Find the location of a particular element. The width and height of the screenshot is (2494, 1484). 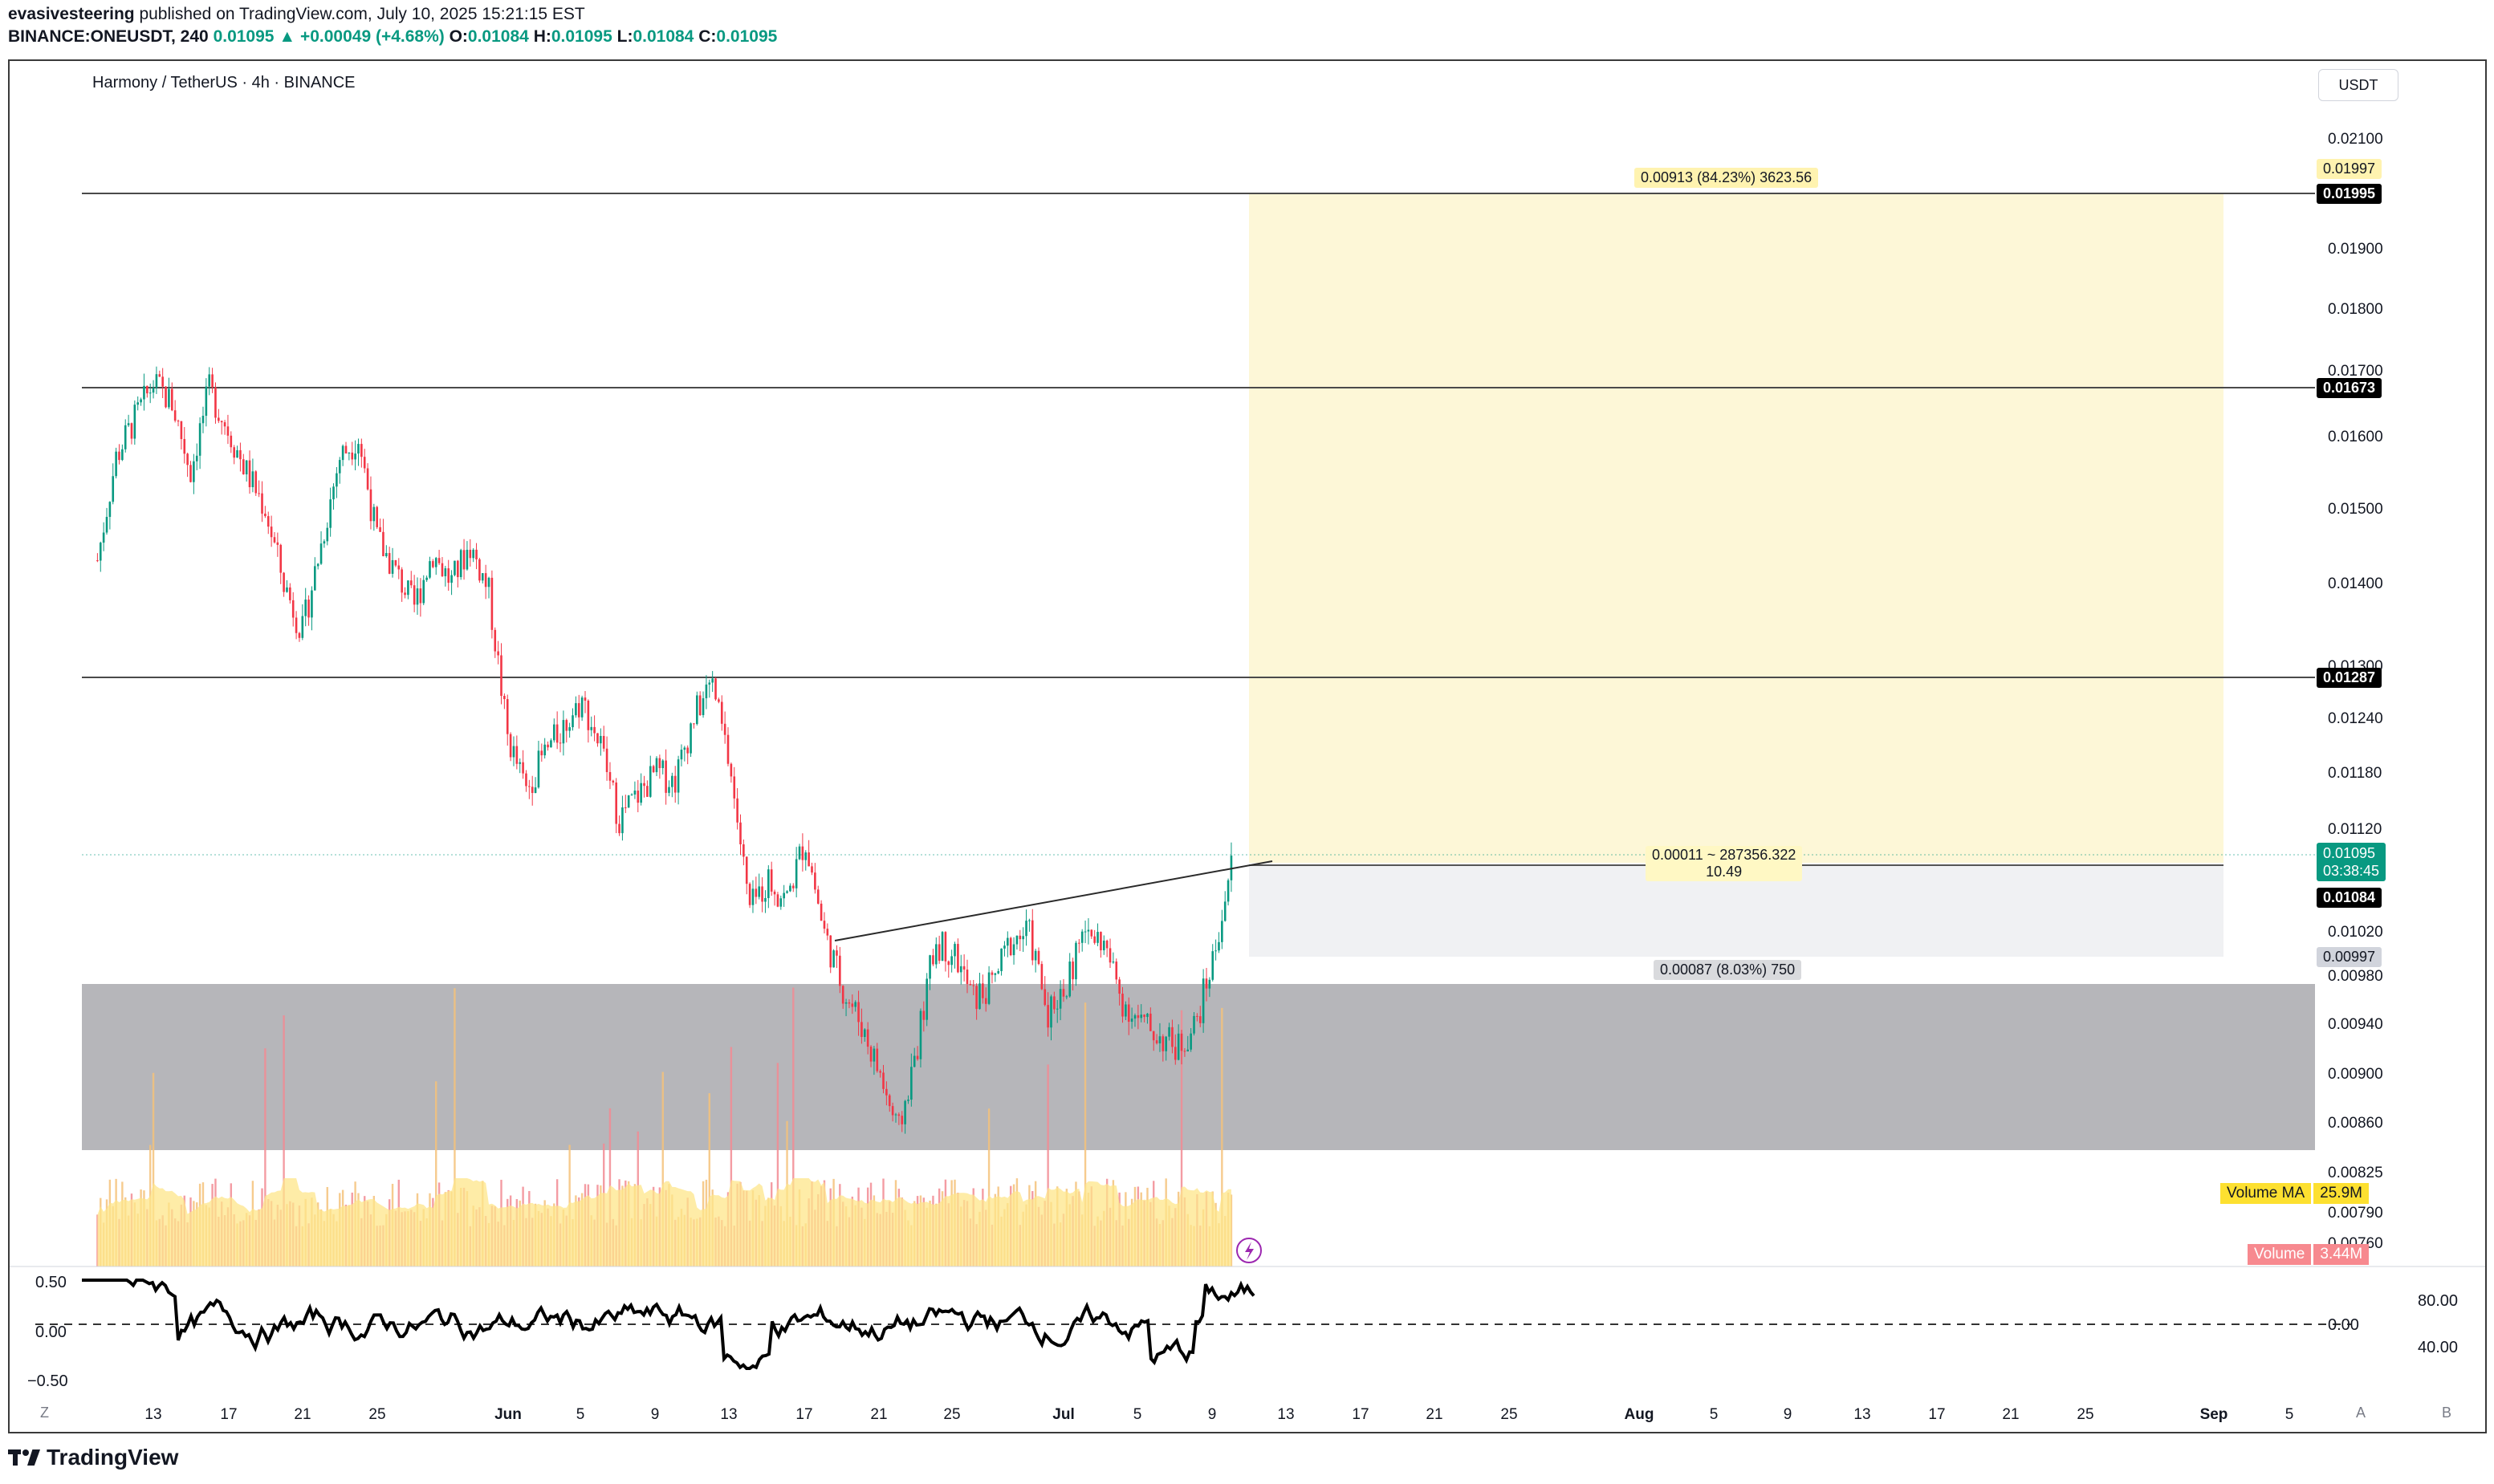

tradingview-logo: TradingView is located at coordinates (93, 1457).